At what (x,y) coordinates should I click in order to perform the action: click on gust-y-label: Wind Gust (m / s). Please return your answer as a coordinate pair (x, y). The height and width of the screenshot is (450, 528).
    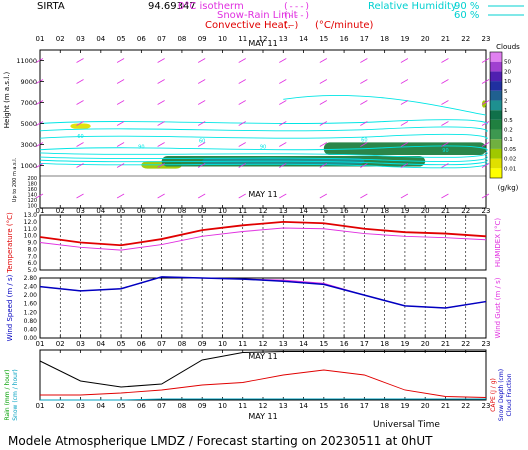
    Looking at the image, I should click on (498, 307).